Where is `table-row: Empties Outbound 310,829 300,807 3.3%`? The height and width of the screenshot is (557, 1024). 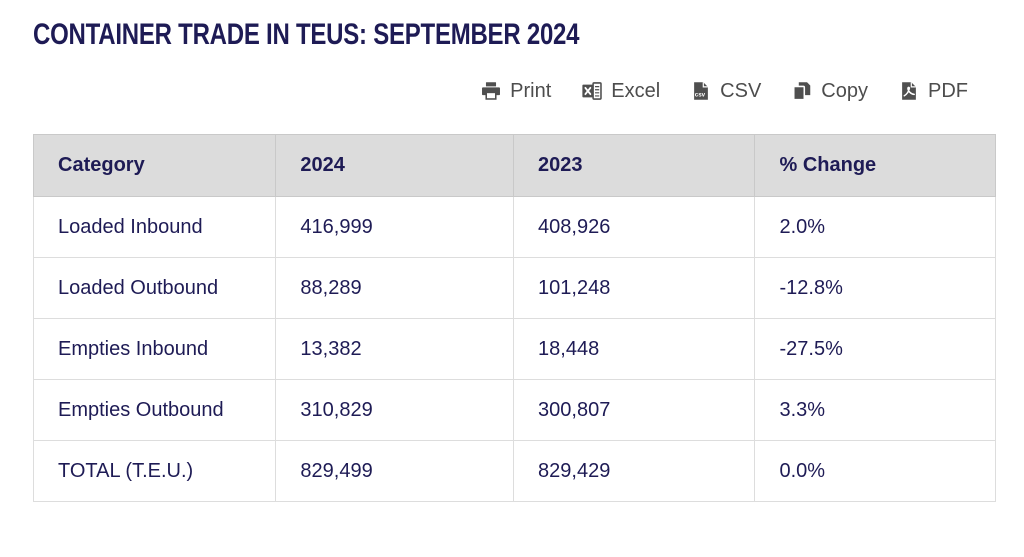
table-row: Empties Outbound 310,829 300,807 3.3% is located at coordinates (514, 410).